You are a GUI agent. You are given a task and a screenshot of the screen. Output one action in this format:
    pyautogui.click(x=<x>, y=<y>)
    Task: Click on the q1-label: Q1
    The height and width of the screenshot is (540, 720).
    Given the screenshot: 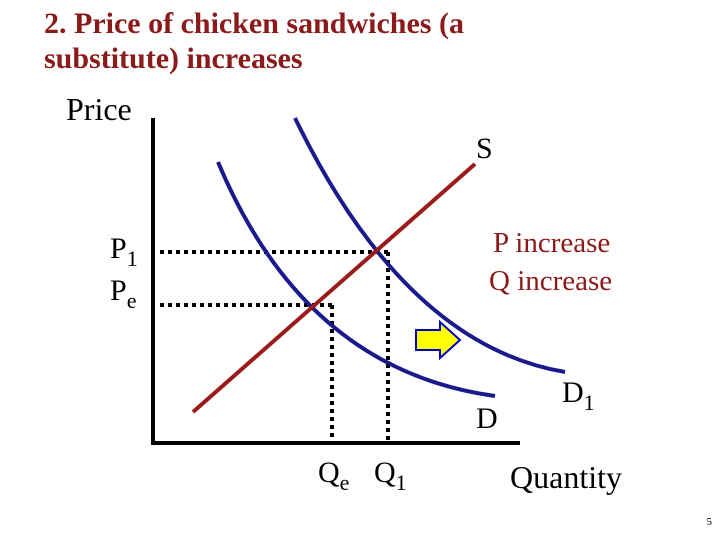 What is the action you would take?
    pyautogui.click(x=390, y=475)
    